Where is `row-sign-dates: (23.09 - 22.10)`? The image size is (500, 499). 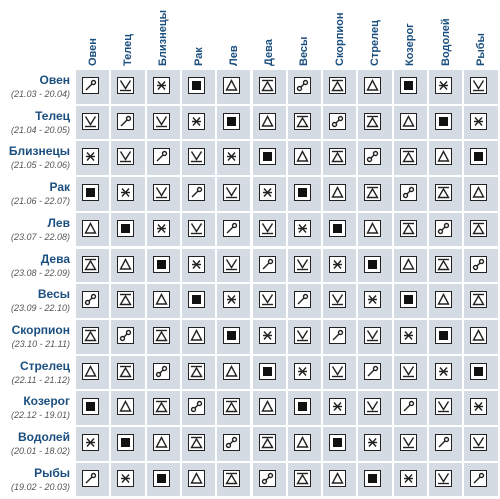
row-sign-dates: (23.09 - 22.10) is located at coordinates (40, 308).